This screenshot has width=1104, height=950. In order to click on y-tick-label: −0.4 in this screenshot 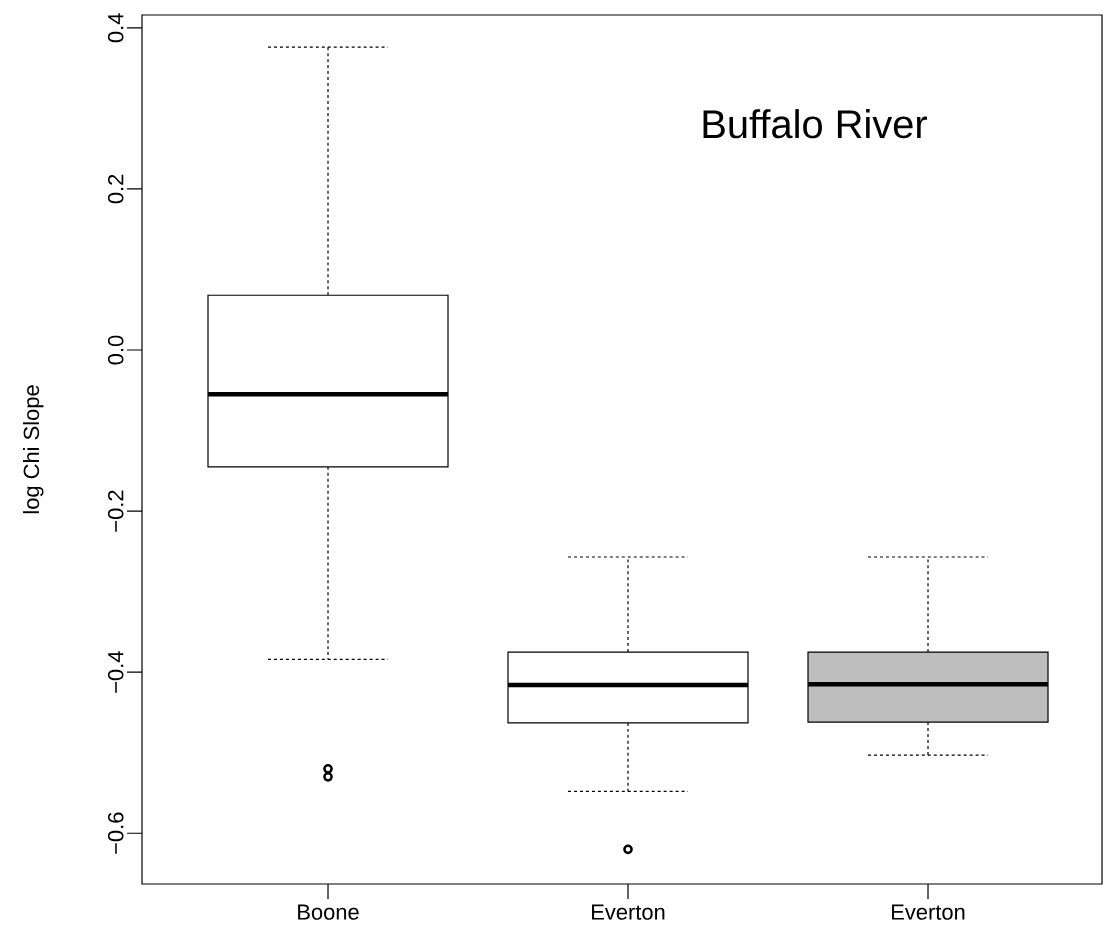, I will do `click(115, 672)`.